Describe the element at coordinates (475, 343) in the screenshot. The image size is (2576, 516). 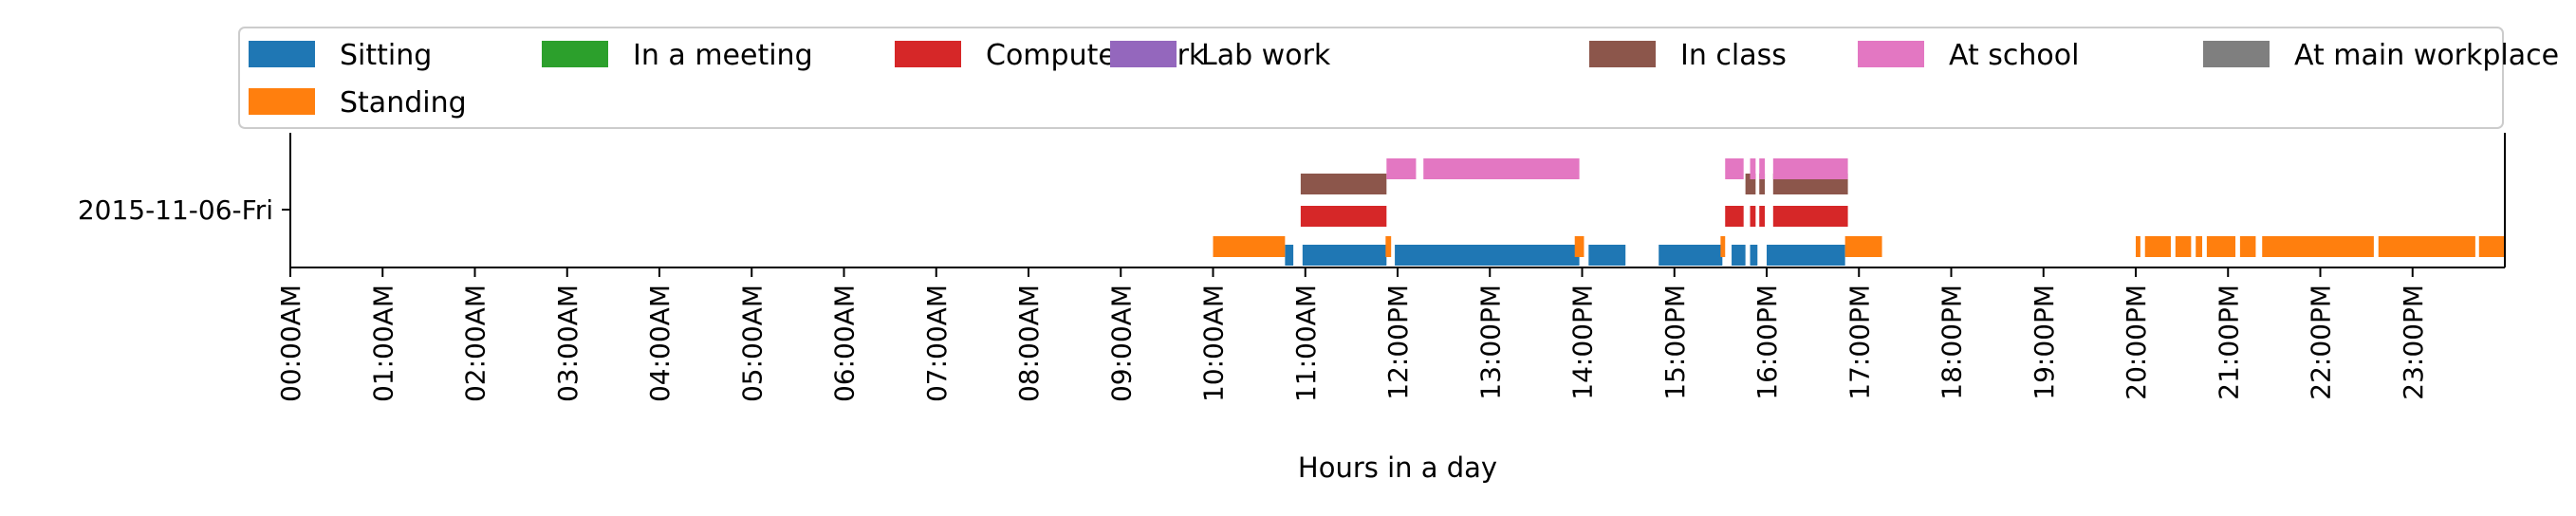
I see `x-tick-label-2: 02:00AM` at that location.